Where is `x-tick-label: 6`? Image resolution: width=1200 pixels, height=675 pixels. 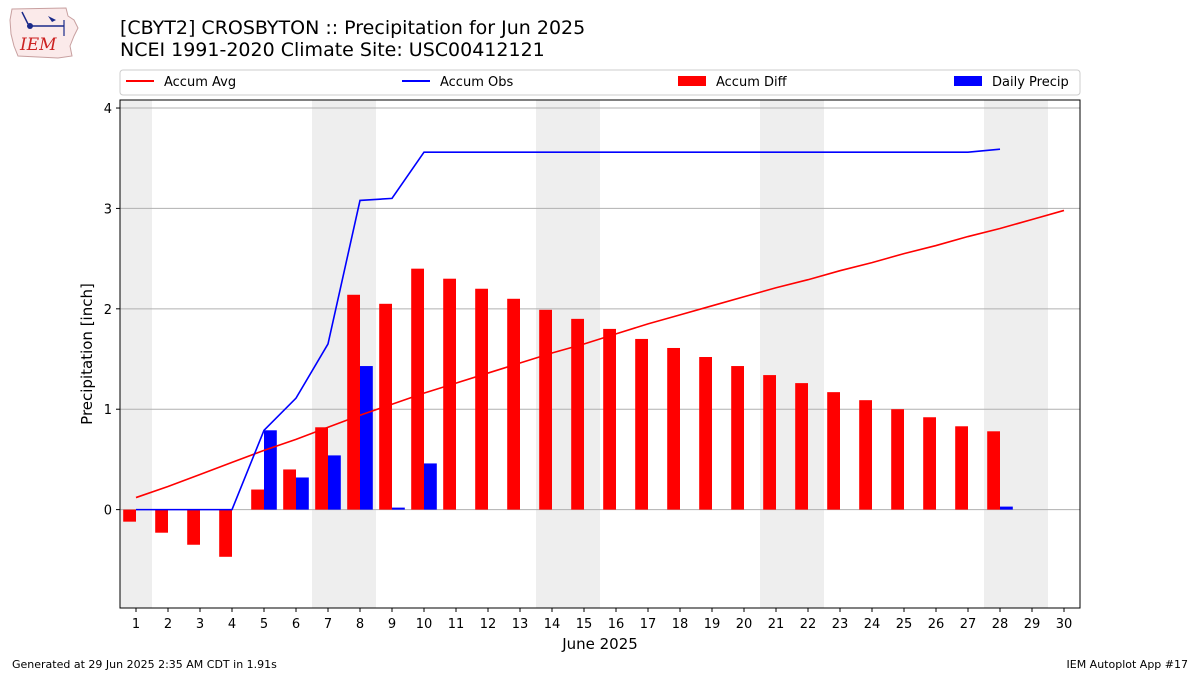
x-tick-label: 6 is located at coordinates (296, 624).